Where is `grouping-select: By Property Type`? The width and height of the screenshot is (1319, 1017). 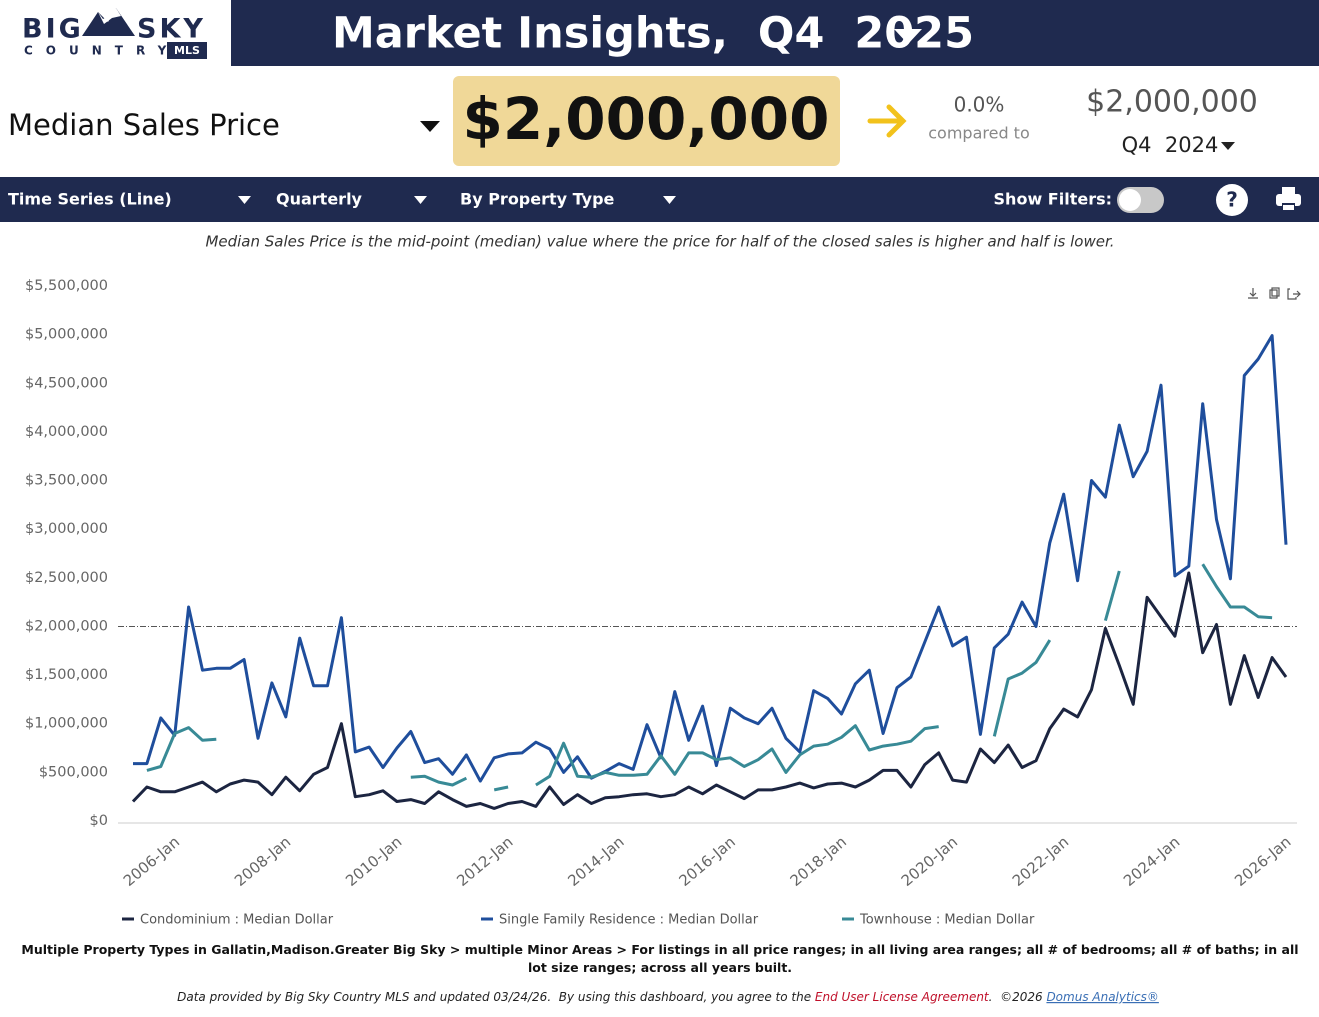
grouping-select: By Property Type is located at coordinates (537, 199).